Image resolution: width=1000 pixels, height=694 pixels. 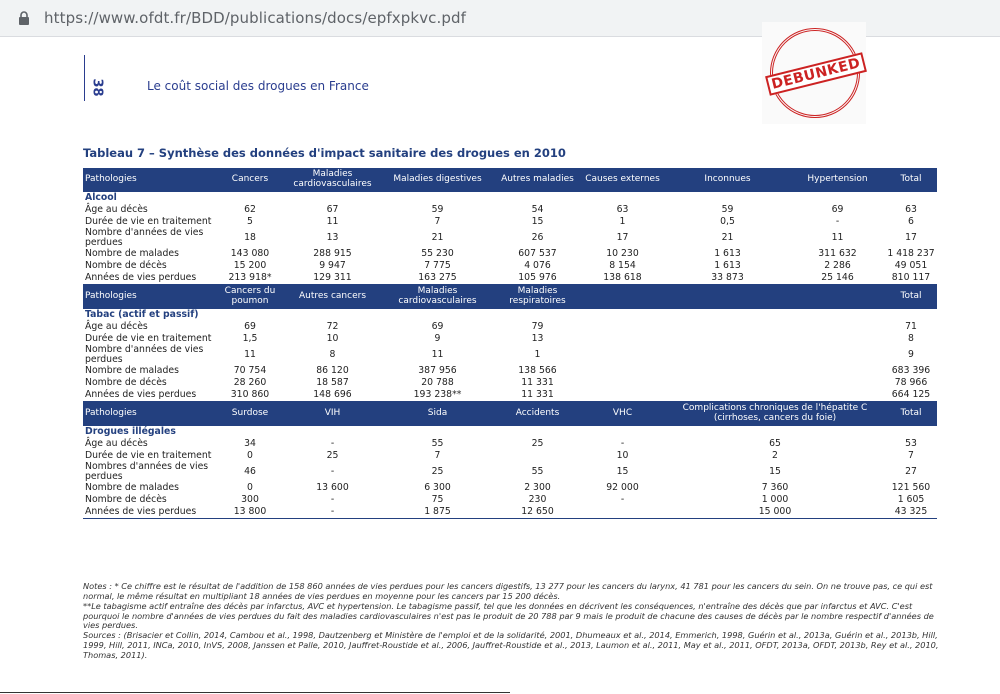 What do you see at coordinates (911, 488) in the screenshot?
I see `cell: 121 560` at bounding box center [911, 488].